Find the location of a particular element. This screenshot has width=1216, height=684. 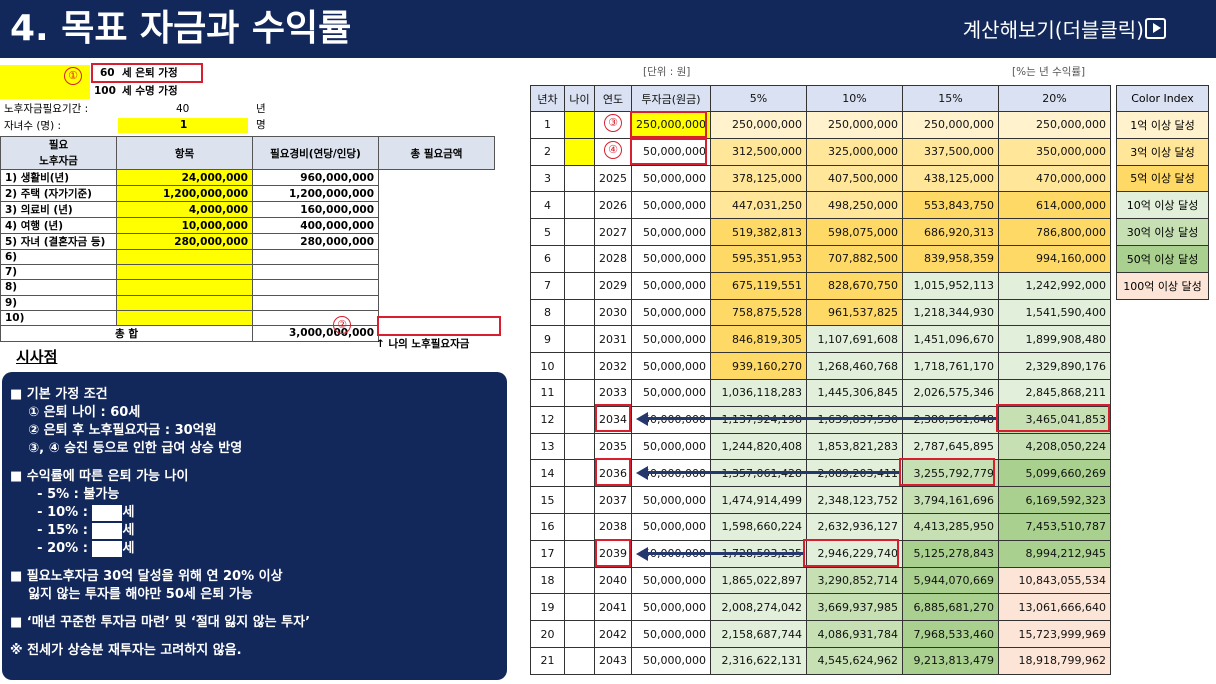

value-20: 350,000,000 is located at coordinates (1054, 151).